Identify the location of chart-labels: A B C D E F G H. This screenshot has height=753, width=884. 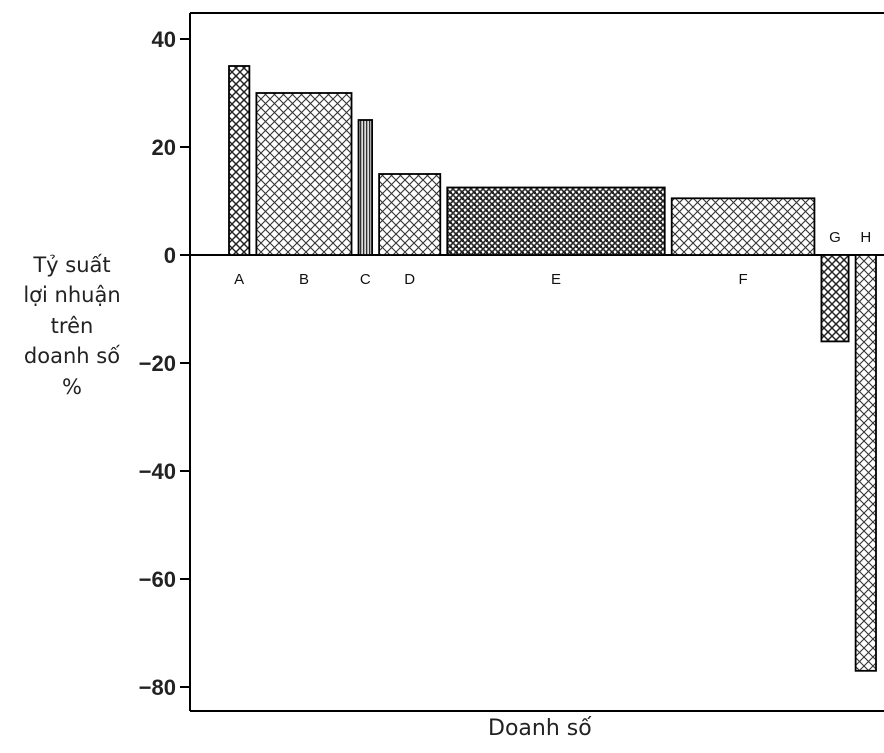
(552, 258).